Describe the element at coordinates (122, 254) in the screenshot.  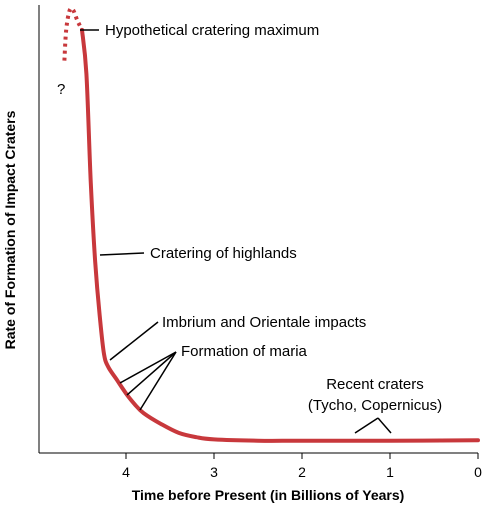
I see `leader-highlands` at that location.